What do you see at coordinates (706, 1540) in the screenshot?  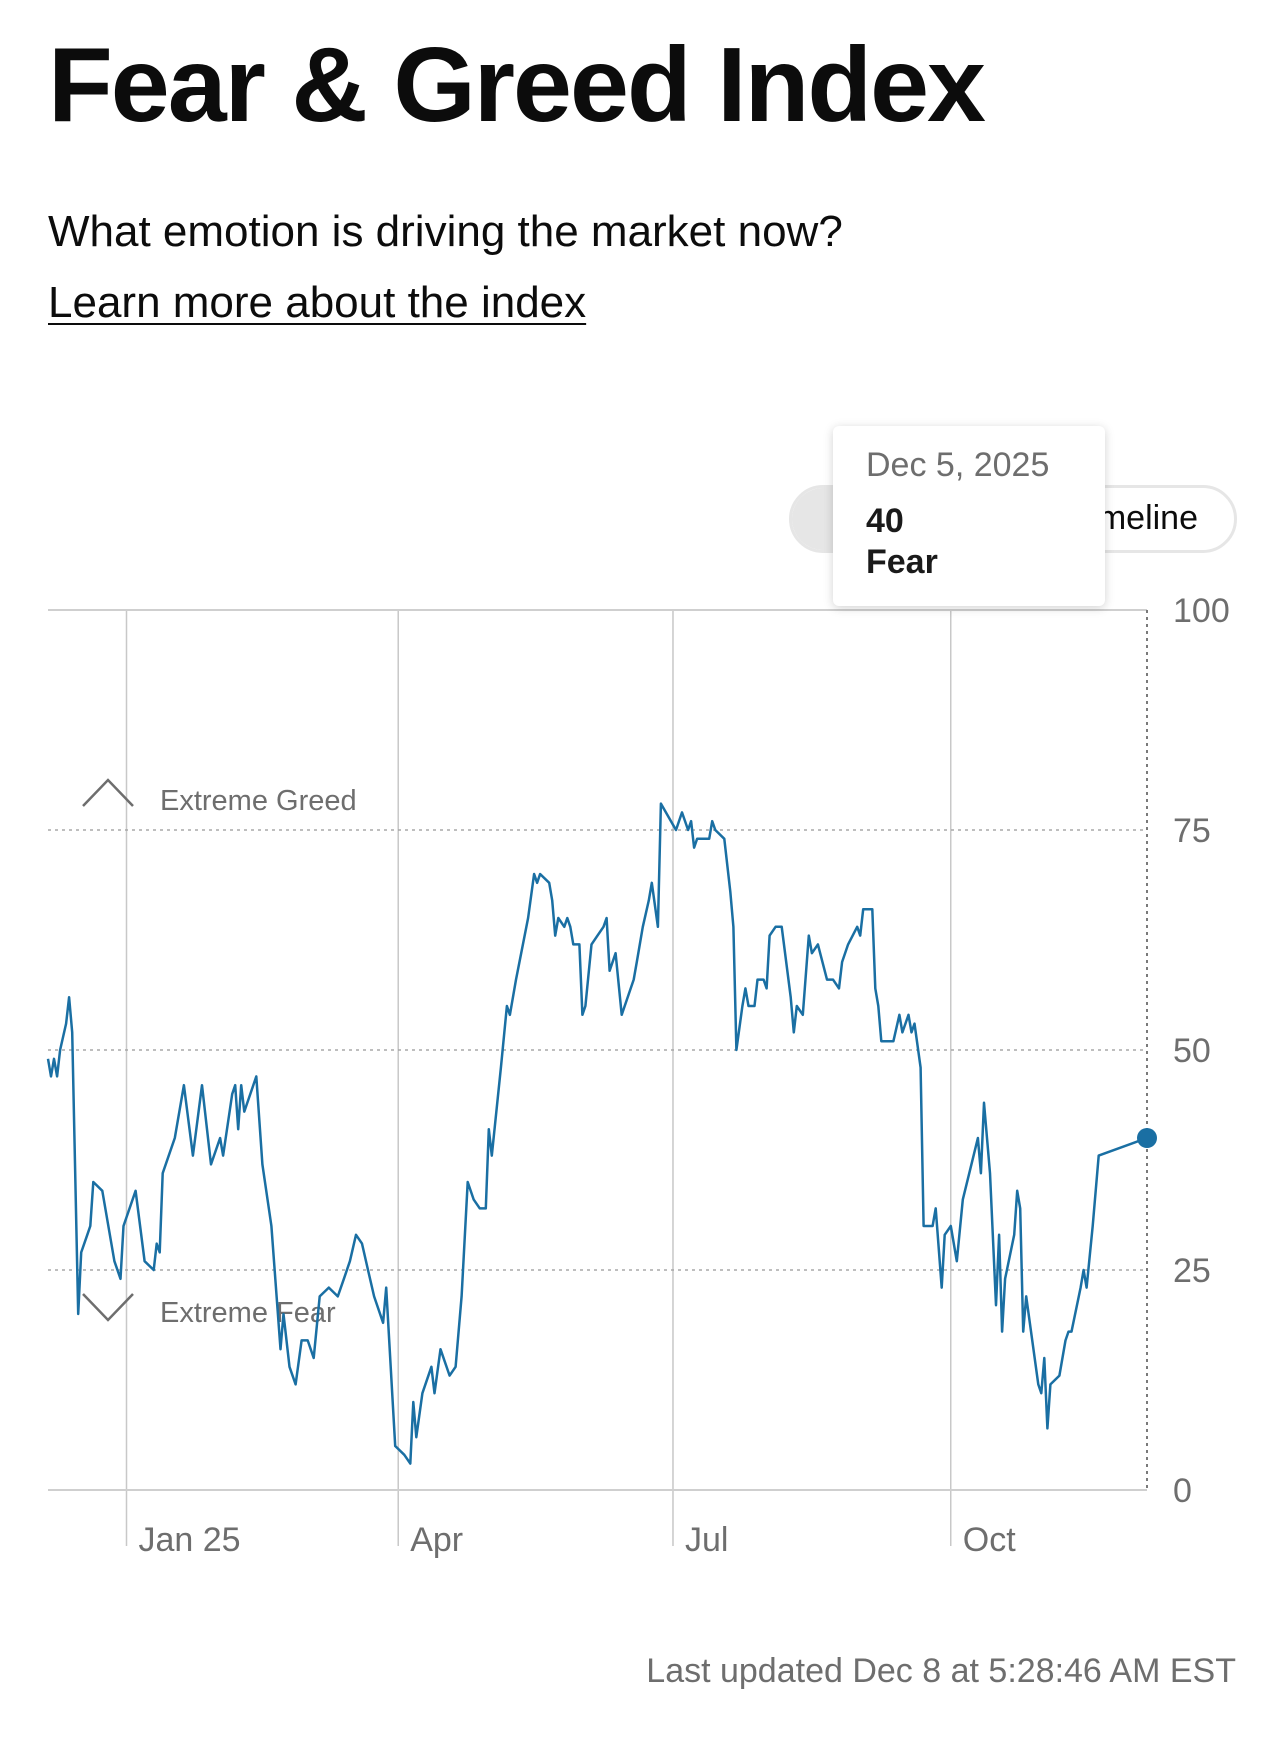 I see `x-tick-label: Jul` at bounding box center [706, 1540].